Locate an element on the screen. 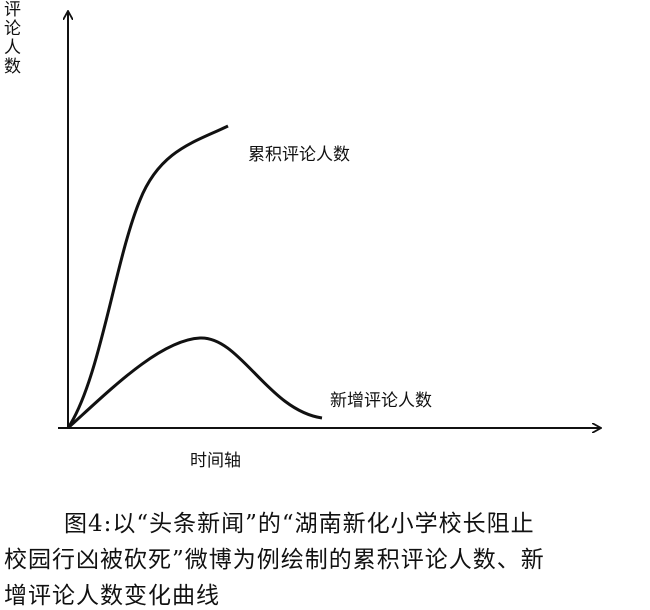  caption-line: 增评论人数变化曲线 is located at coordinates (112, 596).